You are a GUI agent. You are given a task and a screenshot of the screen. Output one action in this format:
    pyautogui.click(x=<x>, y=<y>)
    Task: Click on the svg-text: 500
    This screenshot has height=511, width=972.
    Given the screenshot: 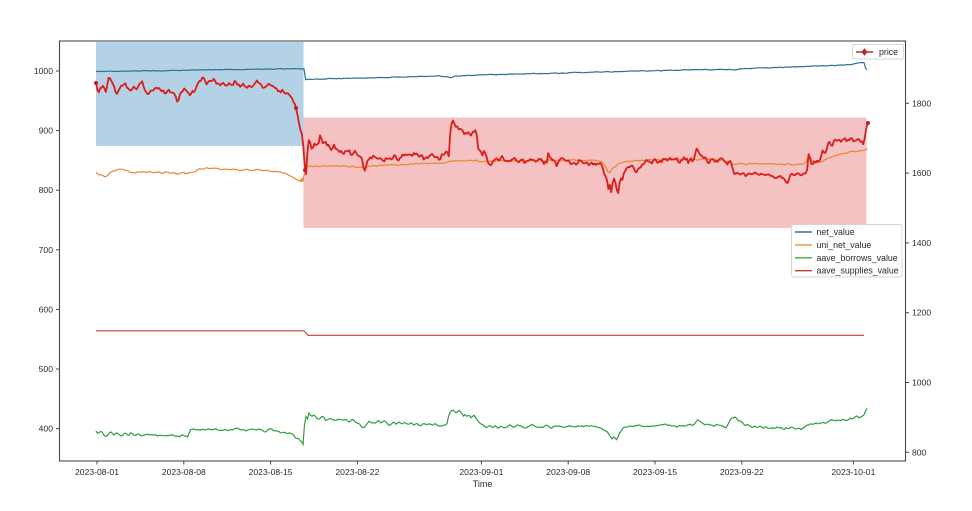 What is the action you would take?
    pyautogui.click(x=46, y=369)
    